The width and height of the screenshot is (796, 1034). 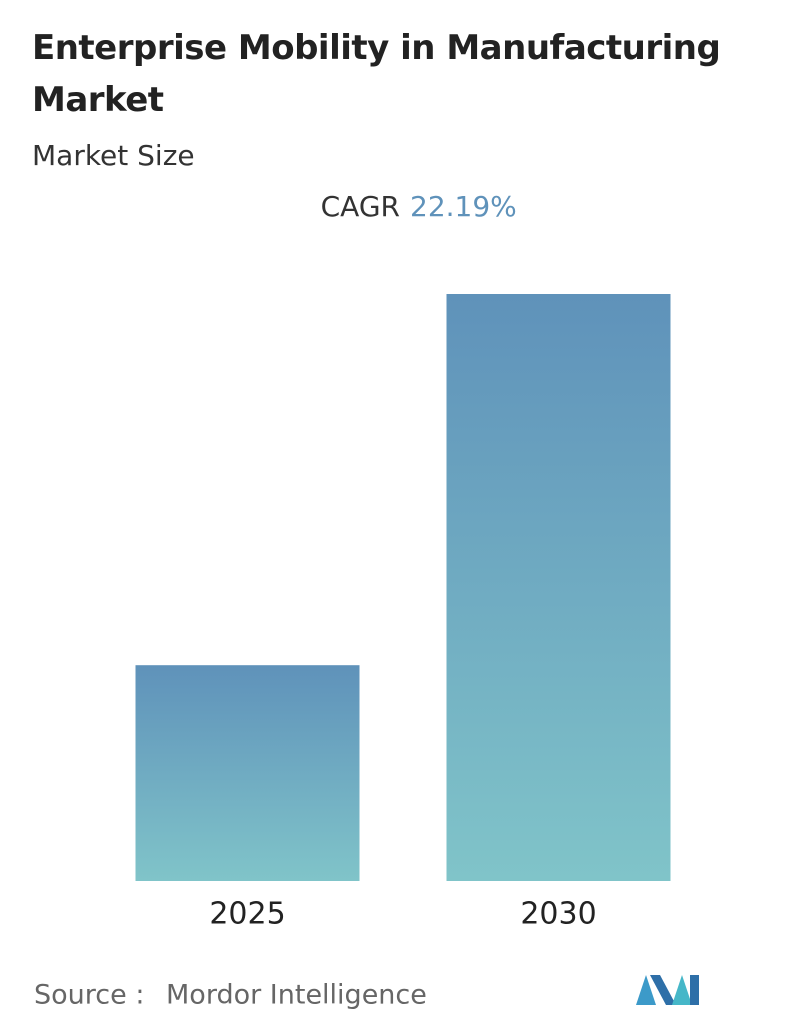 What do you see at coordinates (247, 914) in the screenshot?
I see `x-tick-label: 2025` at bounding box center [247, 914].